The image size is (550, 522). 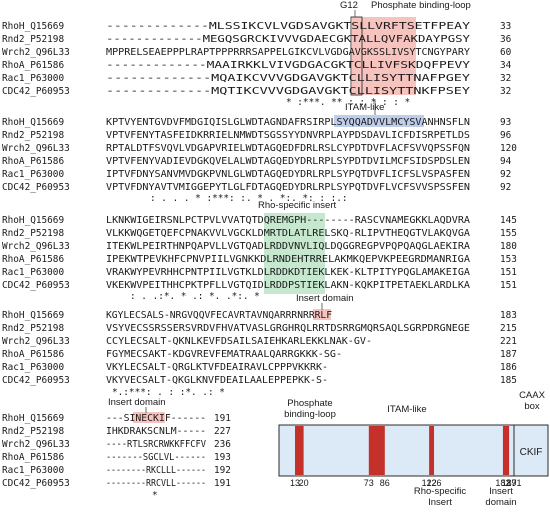 I want to click on seq-row: ----RTLSRCRWKKFFCFV, so click(x=156, y=444).